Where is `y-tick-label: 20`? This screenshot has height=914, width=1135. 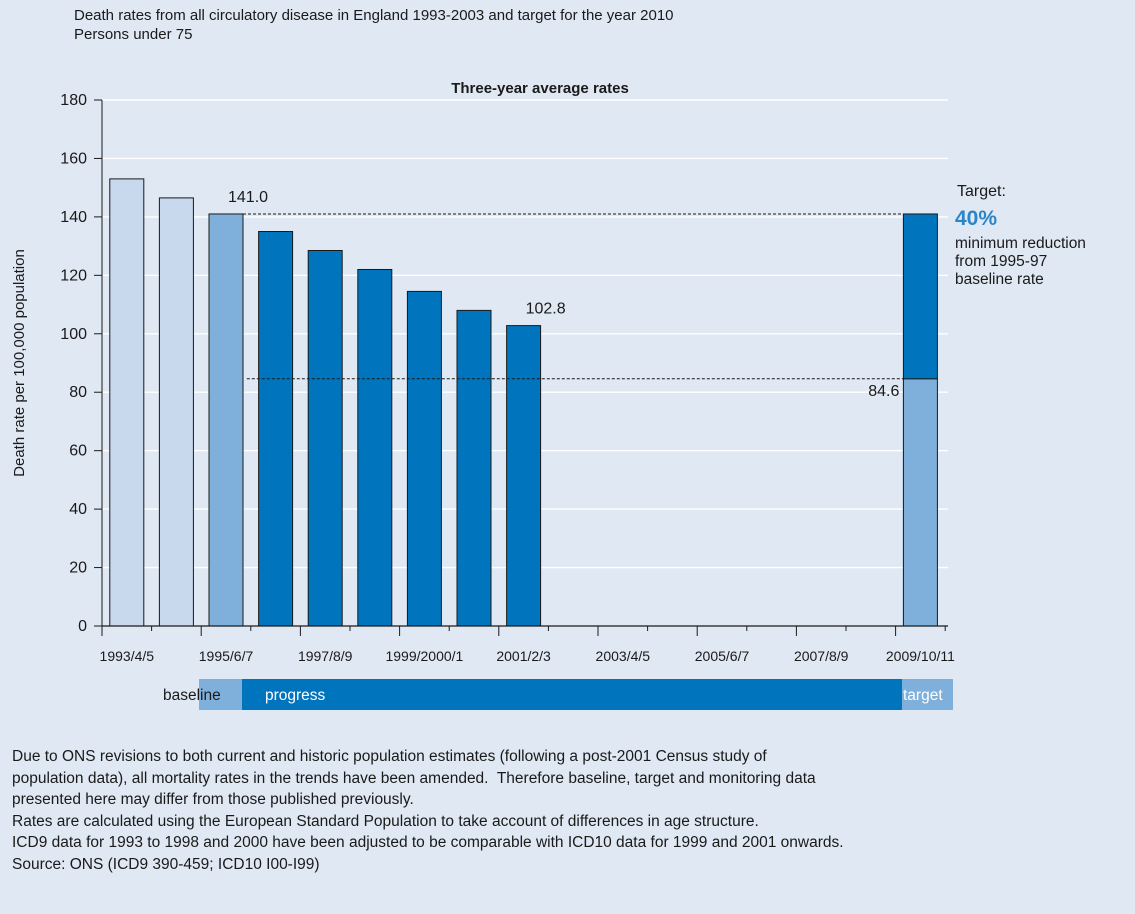 y-tick-label: 20 is located at coordinates (78, 568).